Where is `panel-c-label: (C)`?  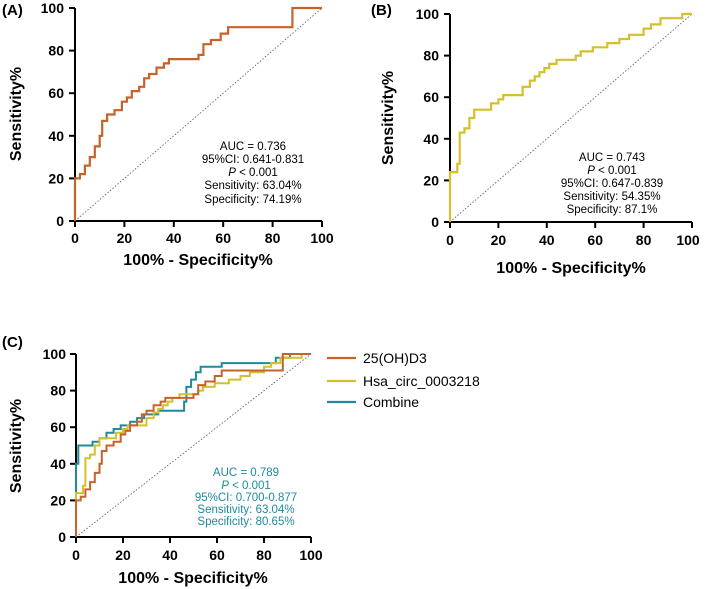
panel-c-label: (C) is located at coordinates (12, 342).